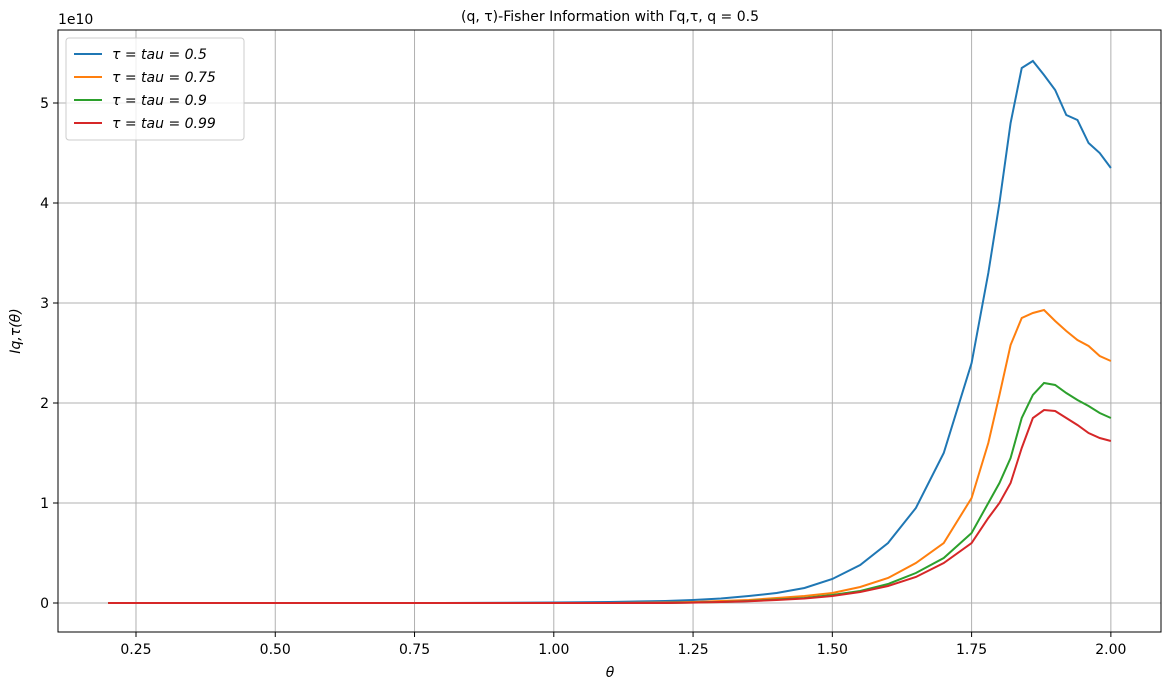  Describe the element at coordinates (414, 650) in the screenshot. I see `x-tick-label: 0.75` at that location.